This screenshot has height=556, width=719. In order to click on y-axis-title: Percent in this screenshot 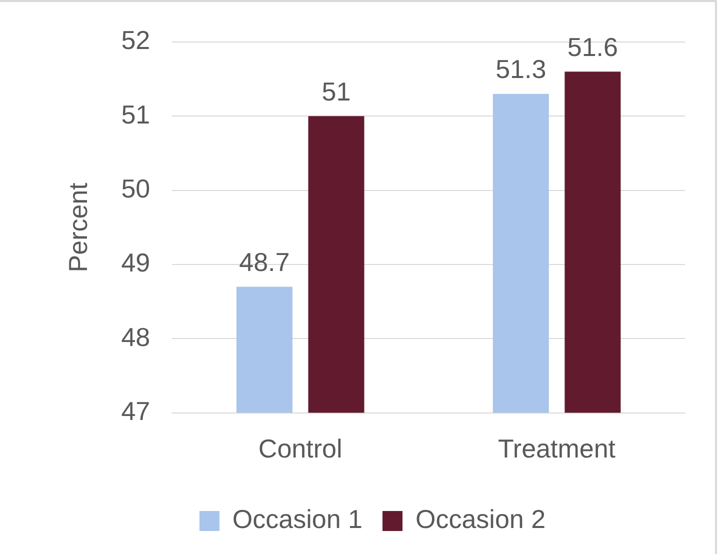, I will do `click(77, 227)`.